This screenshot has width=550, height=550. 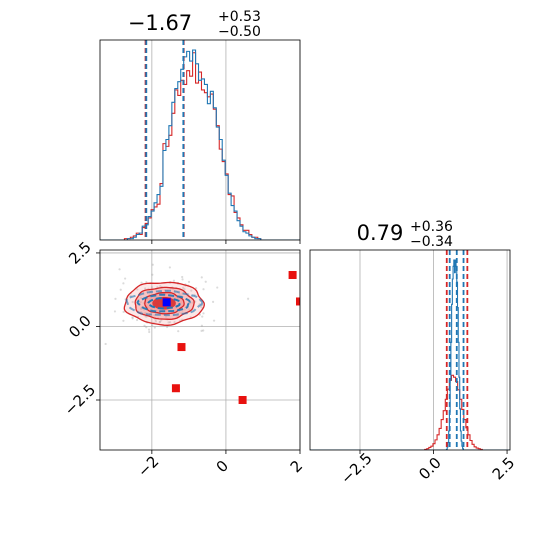 I want to click on y-ticks: 2.5 0.0 −2.5, so click(x=80, y=328).